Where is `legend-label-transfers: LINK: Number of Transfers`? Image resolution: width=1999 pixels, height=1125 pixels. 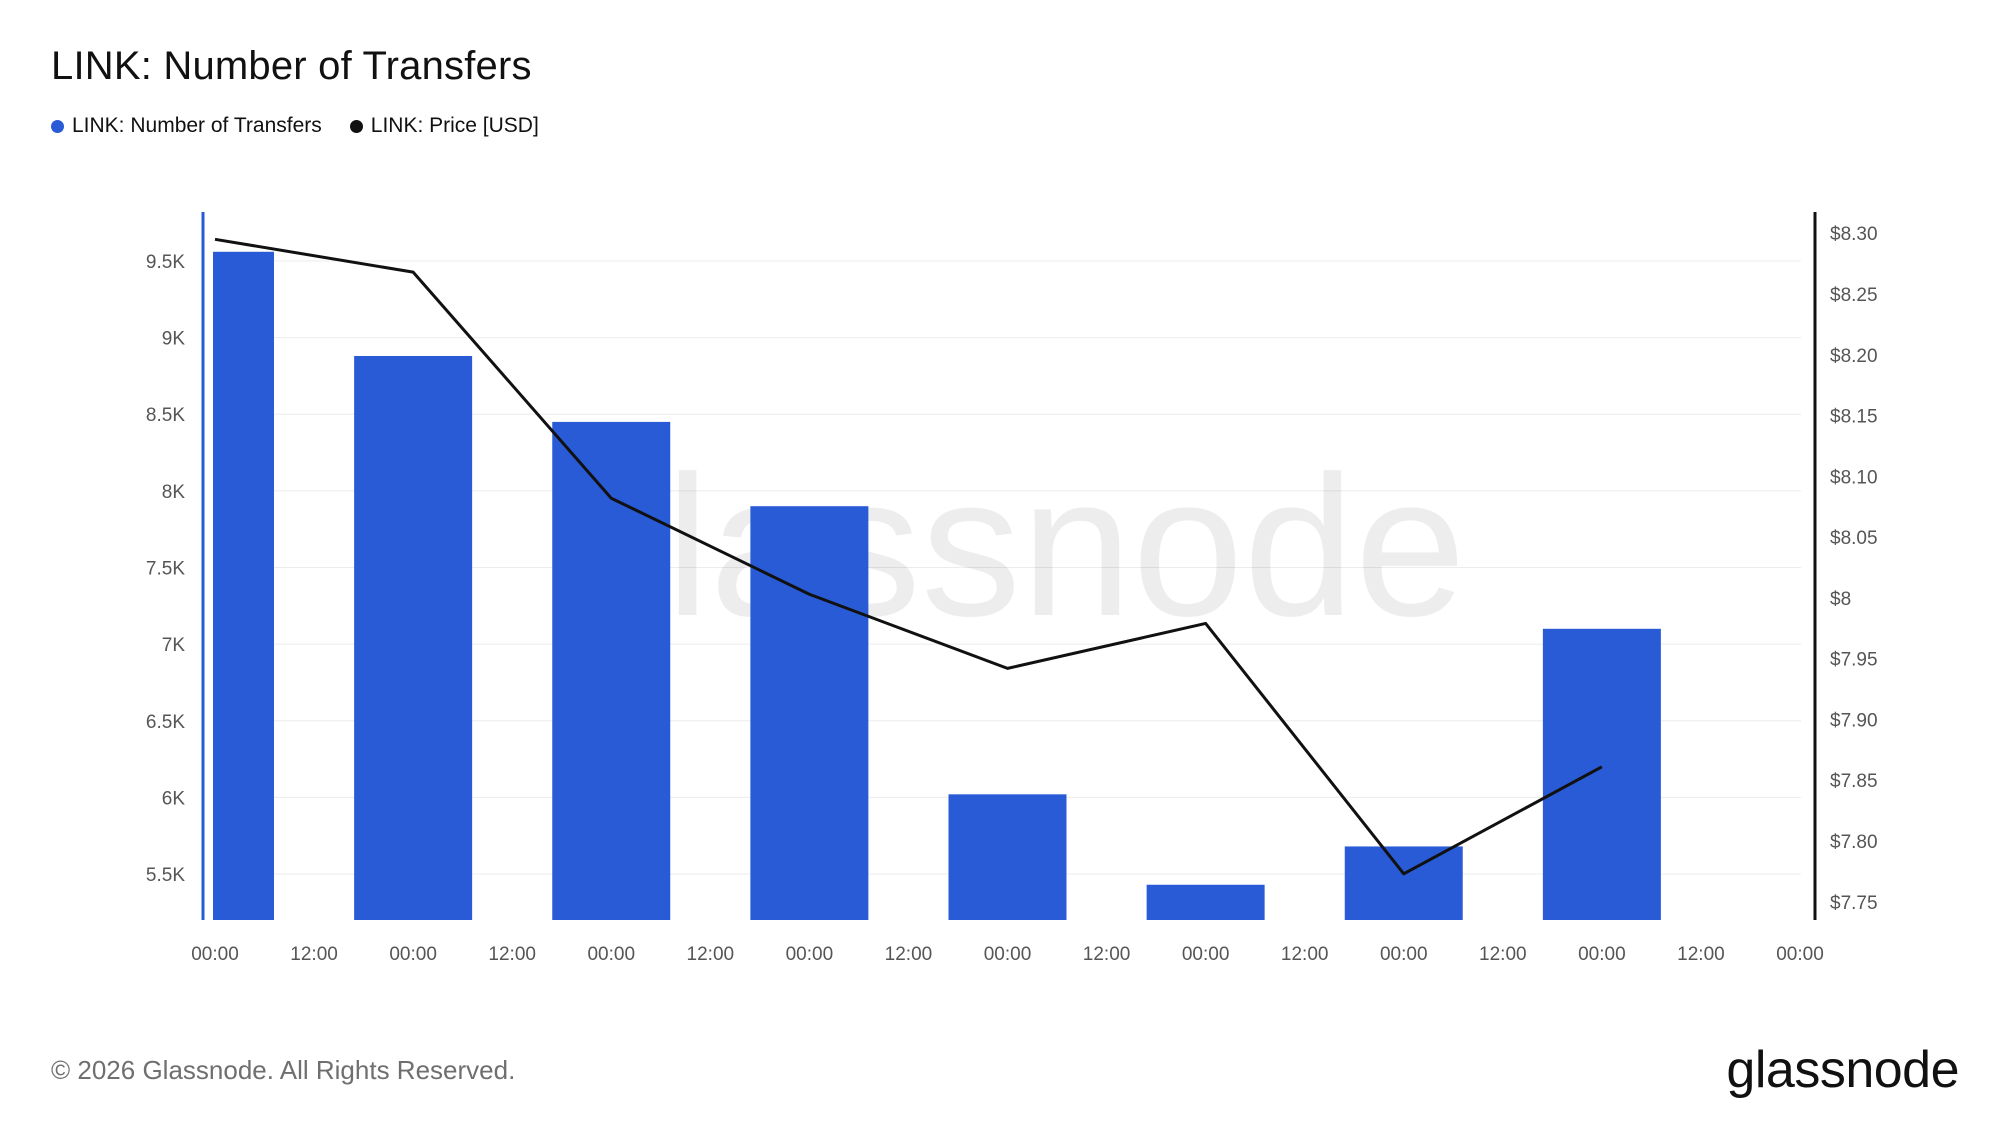
legend-label-transfers: LINK: Number of Transfers is located at coordinates (197, 125).